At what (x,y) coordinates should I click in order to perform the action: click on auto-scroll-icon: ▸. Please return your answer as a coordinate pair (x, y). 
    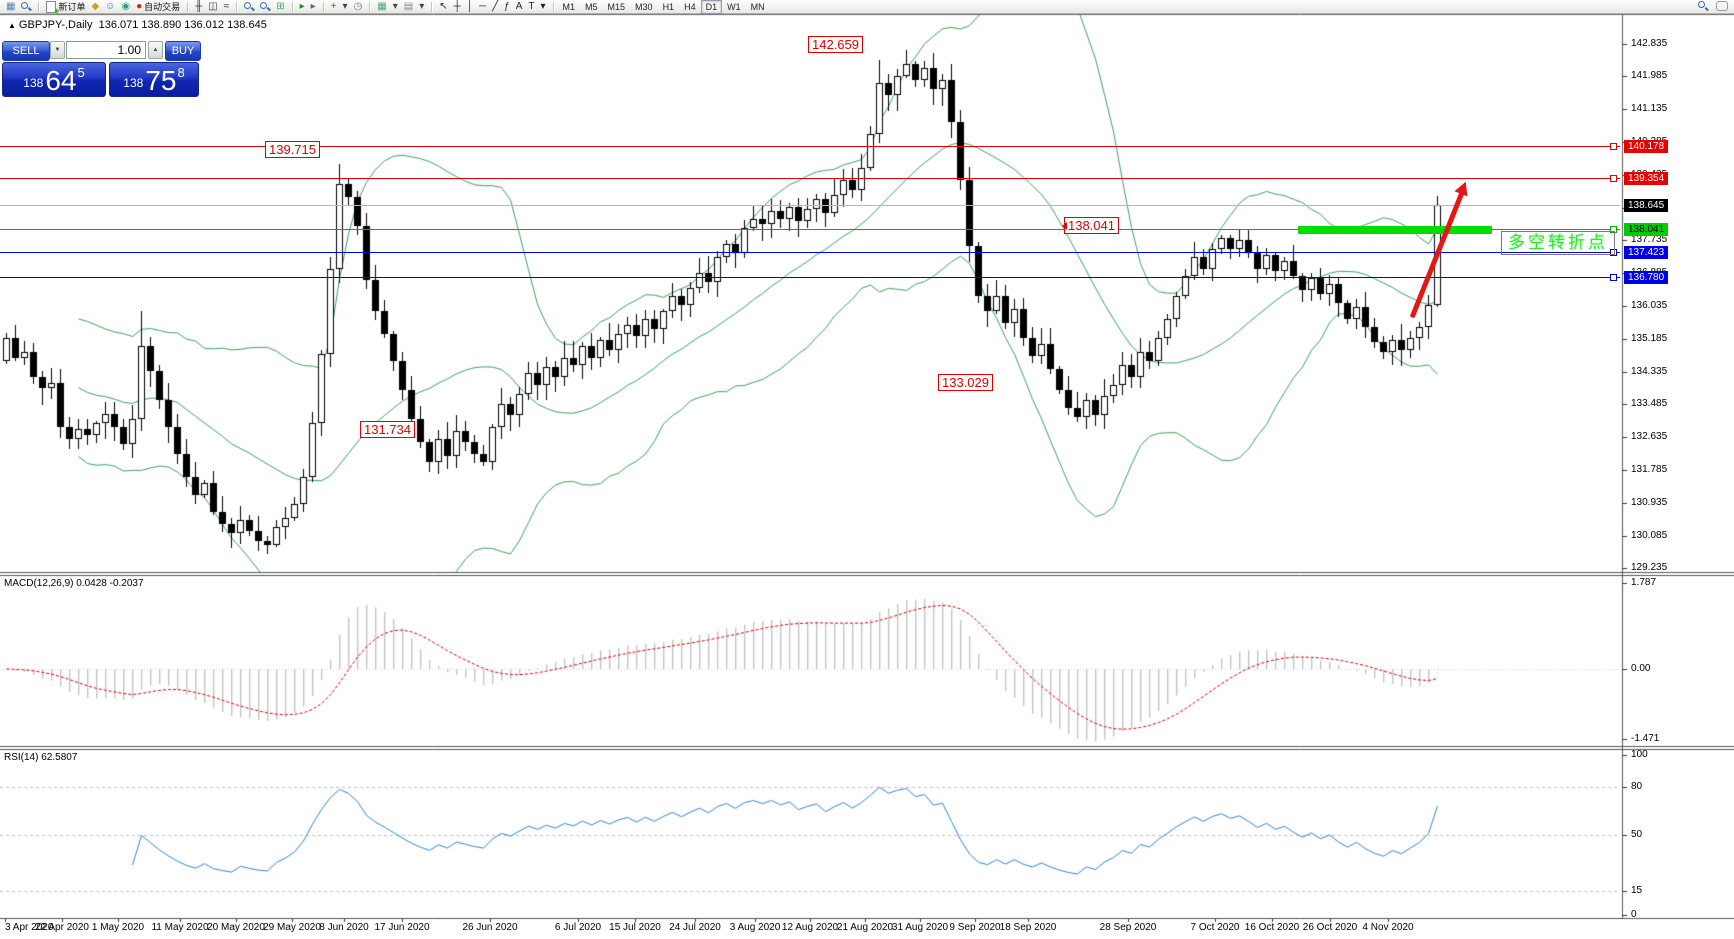
    Looking at the image, I should click on (302, 7).